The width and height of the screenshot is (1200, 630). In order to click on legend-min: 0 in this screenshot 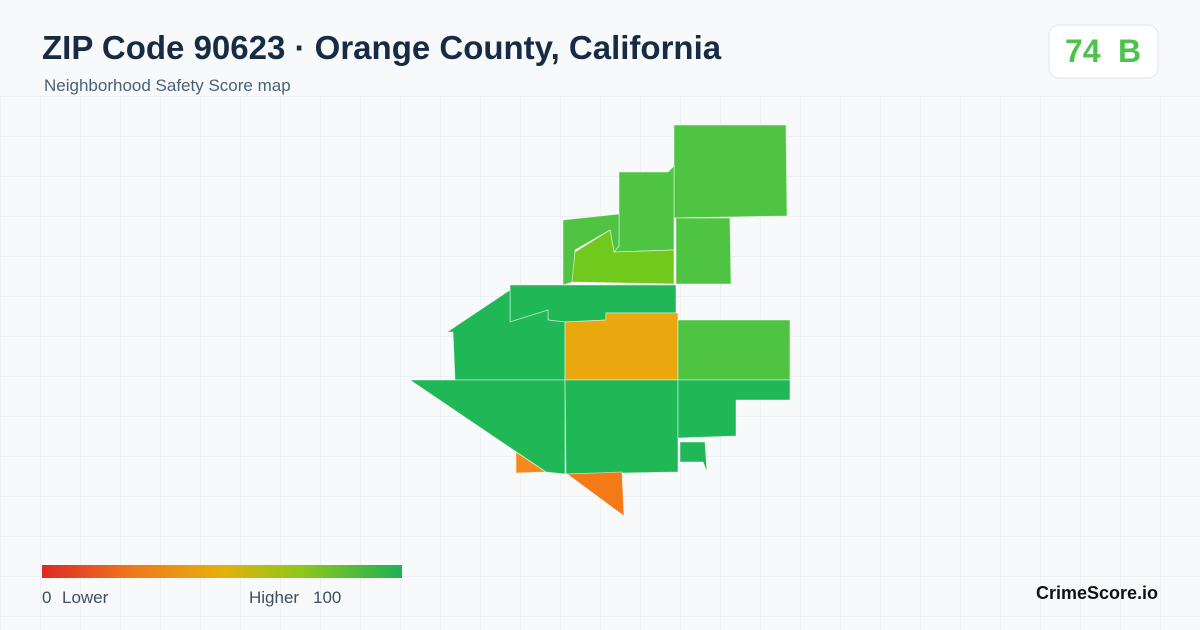, I will do `click(46, 597)`.